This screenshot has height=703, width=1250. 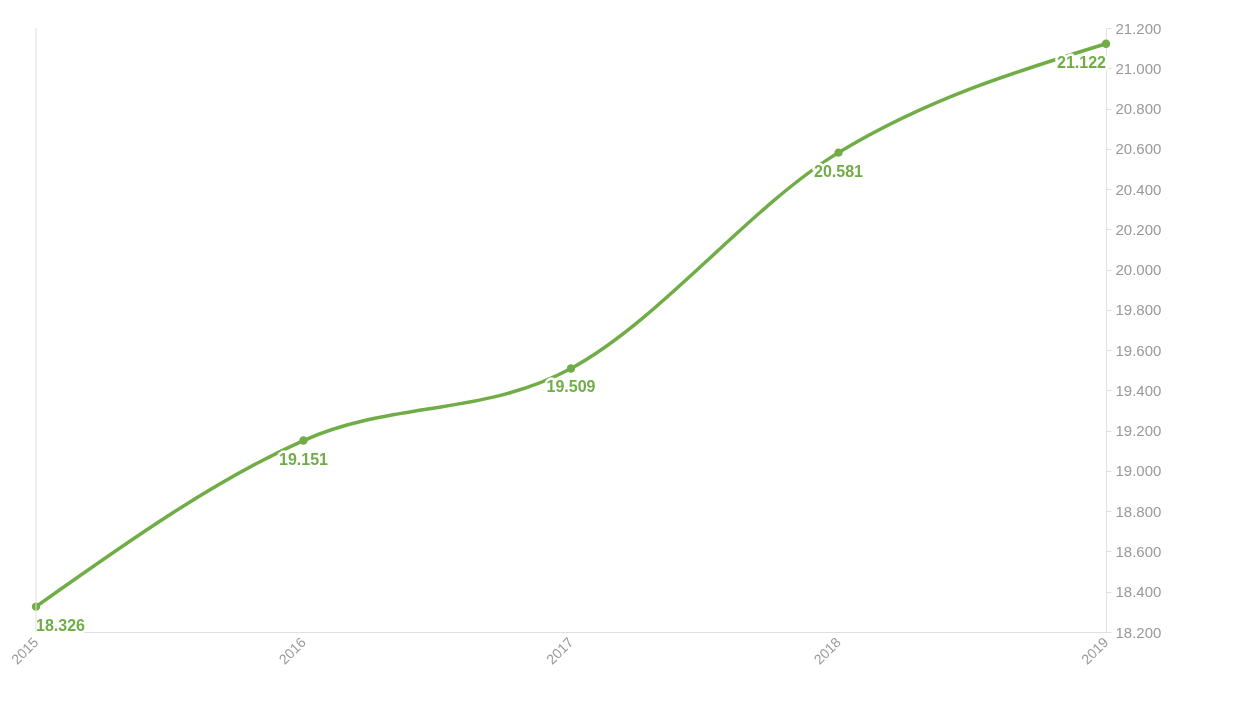 What do you see at coordinates (1138, 632) in the screenshot?
I see `y-tick-label: 18.200` at bounding box center [1138, 632].